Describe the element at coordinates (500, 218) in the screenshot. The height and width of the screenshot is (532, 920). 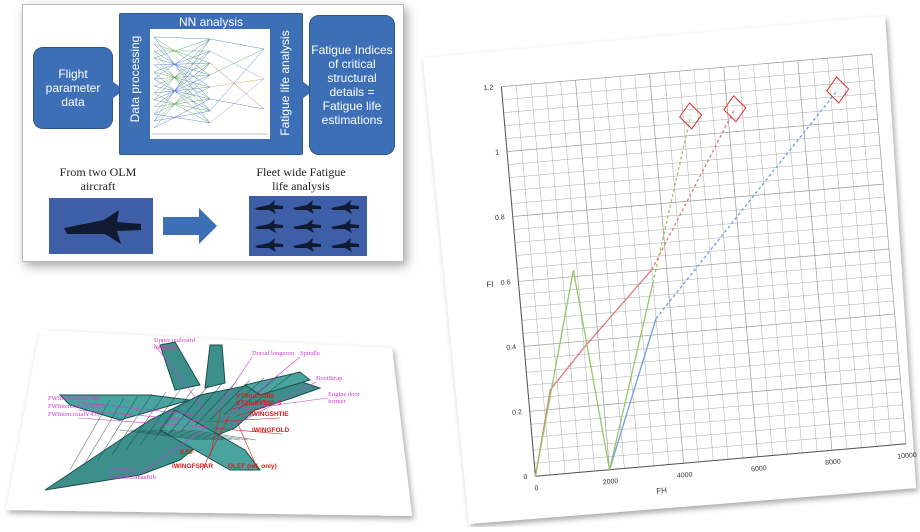
I see `y-tick-label: 0.8` at that location.